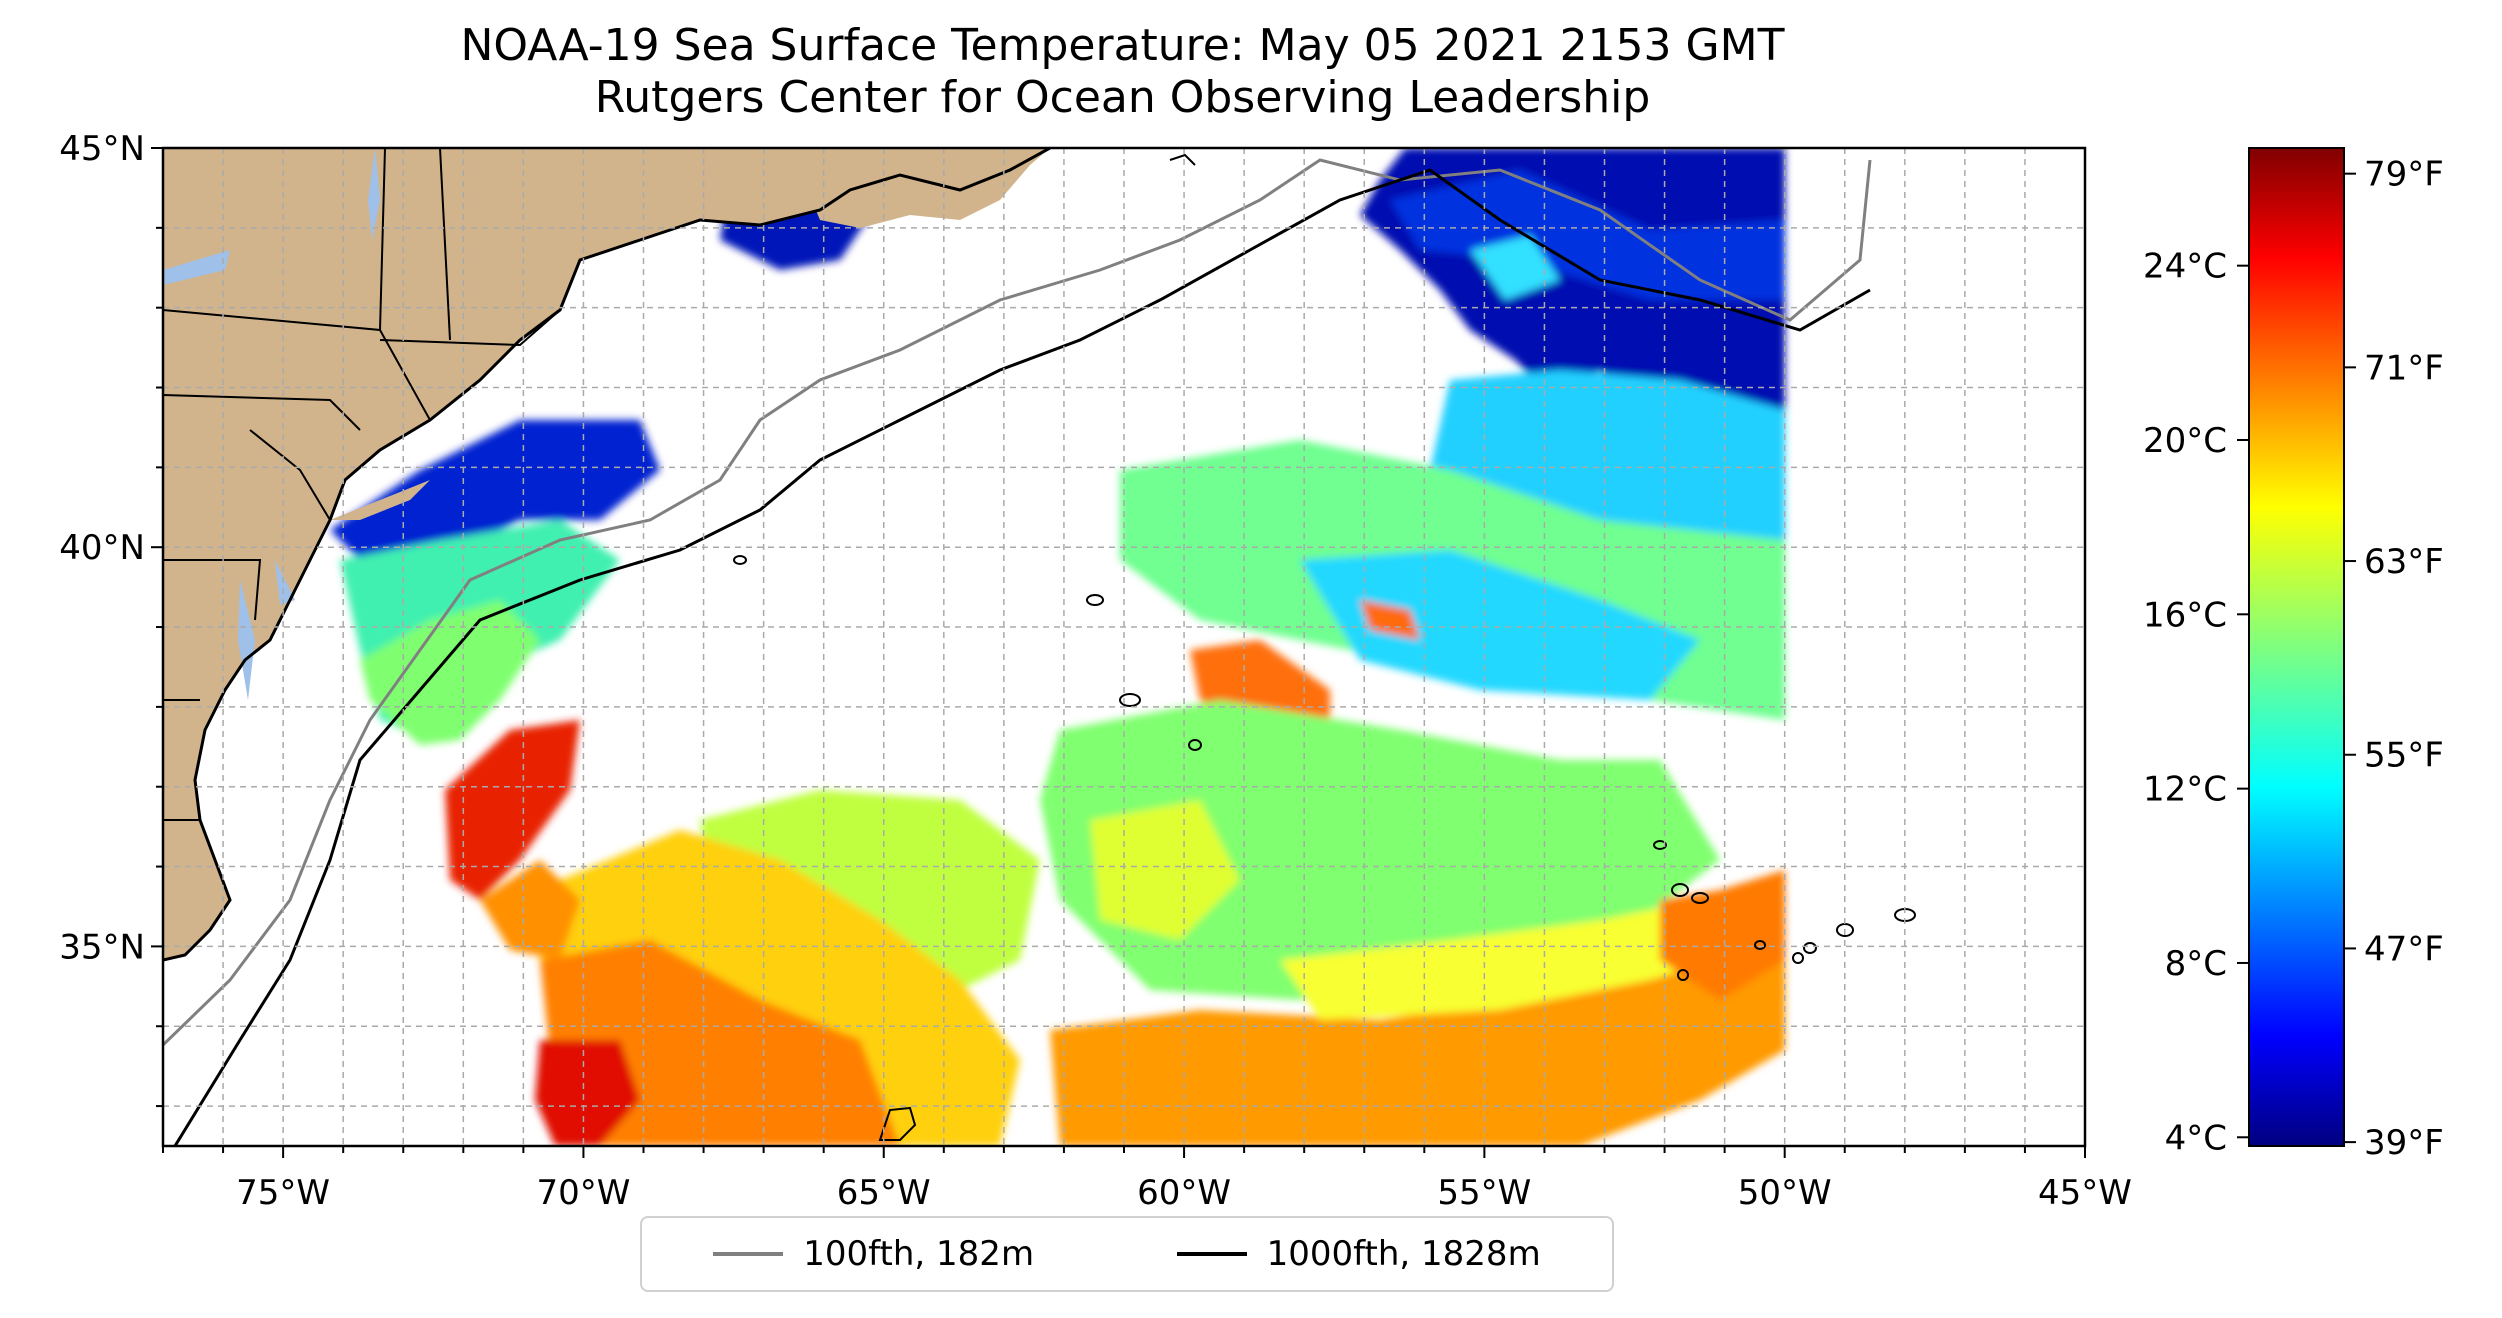 The width and height of the screenshot is (2502, 1318). Describe the element at coordinates (2404, 368) in the screenshot. I see `colorbar-fahrenheit-label: 71°F` at that location.